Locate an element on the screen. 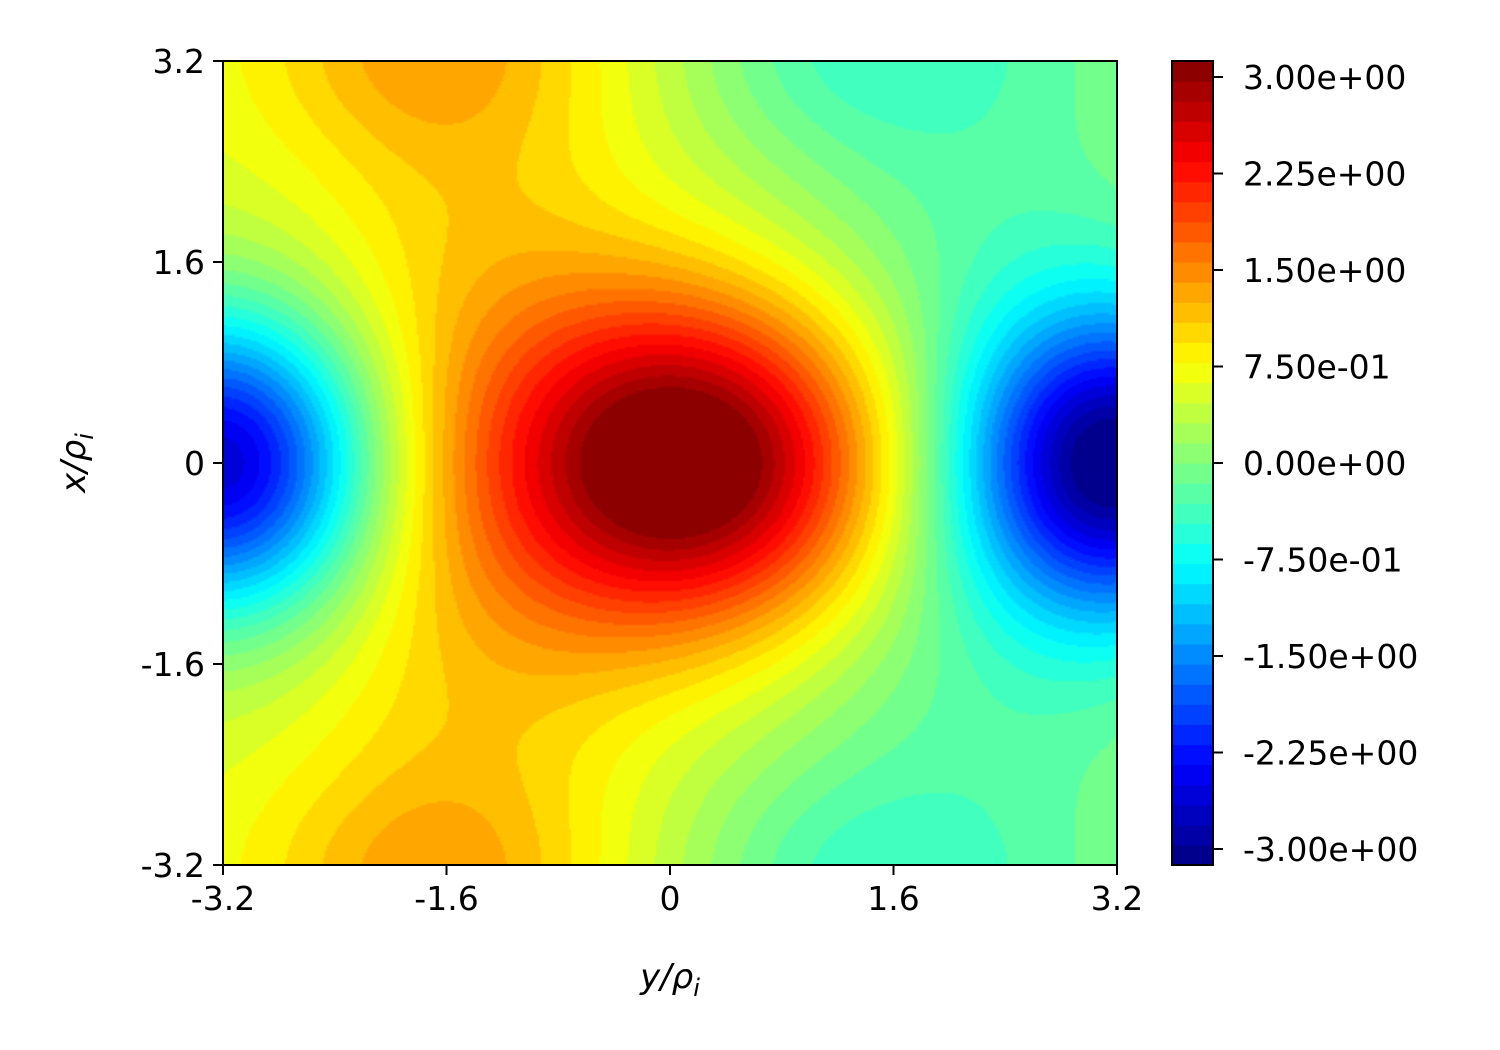  y-tick-label: -3.2 is located at coordinates (173, 865).